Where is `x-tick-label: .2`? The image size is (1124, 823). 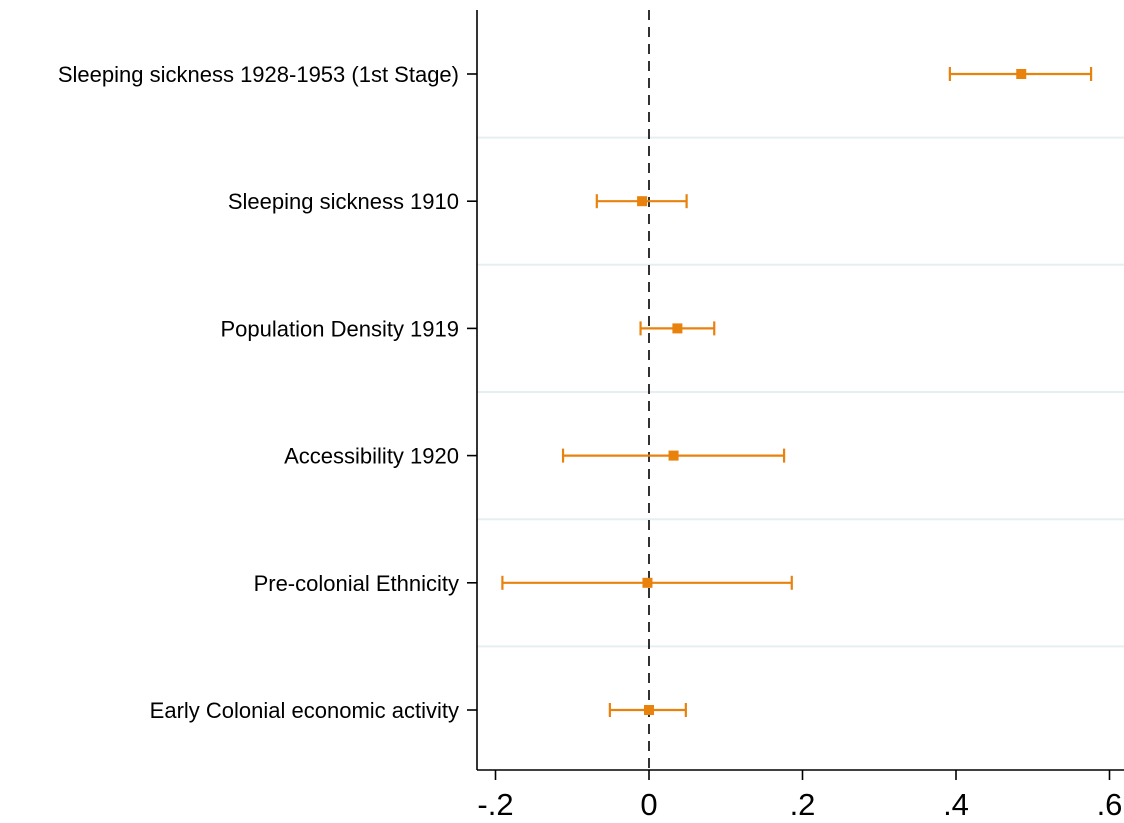
x-tick-label: .2 is located at coordinates (803, 804).